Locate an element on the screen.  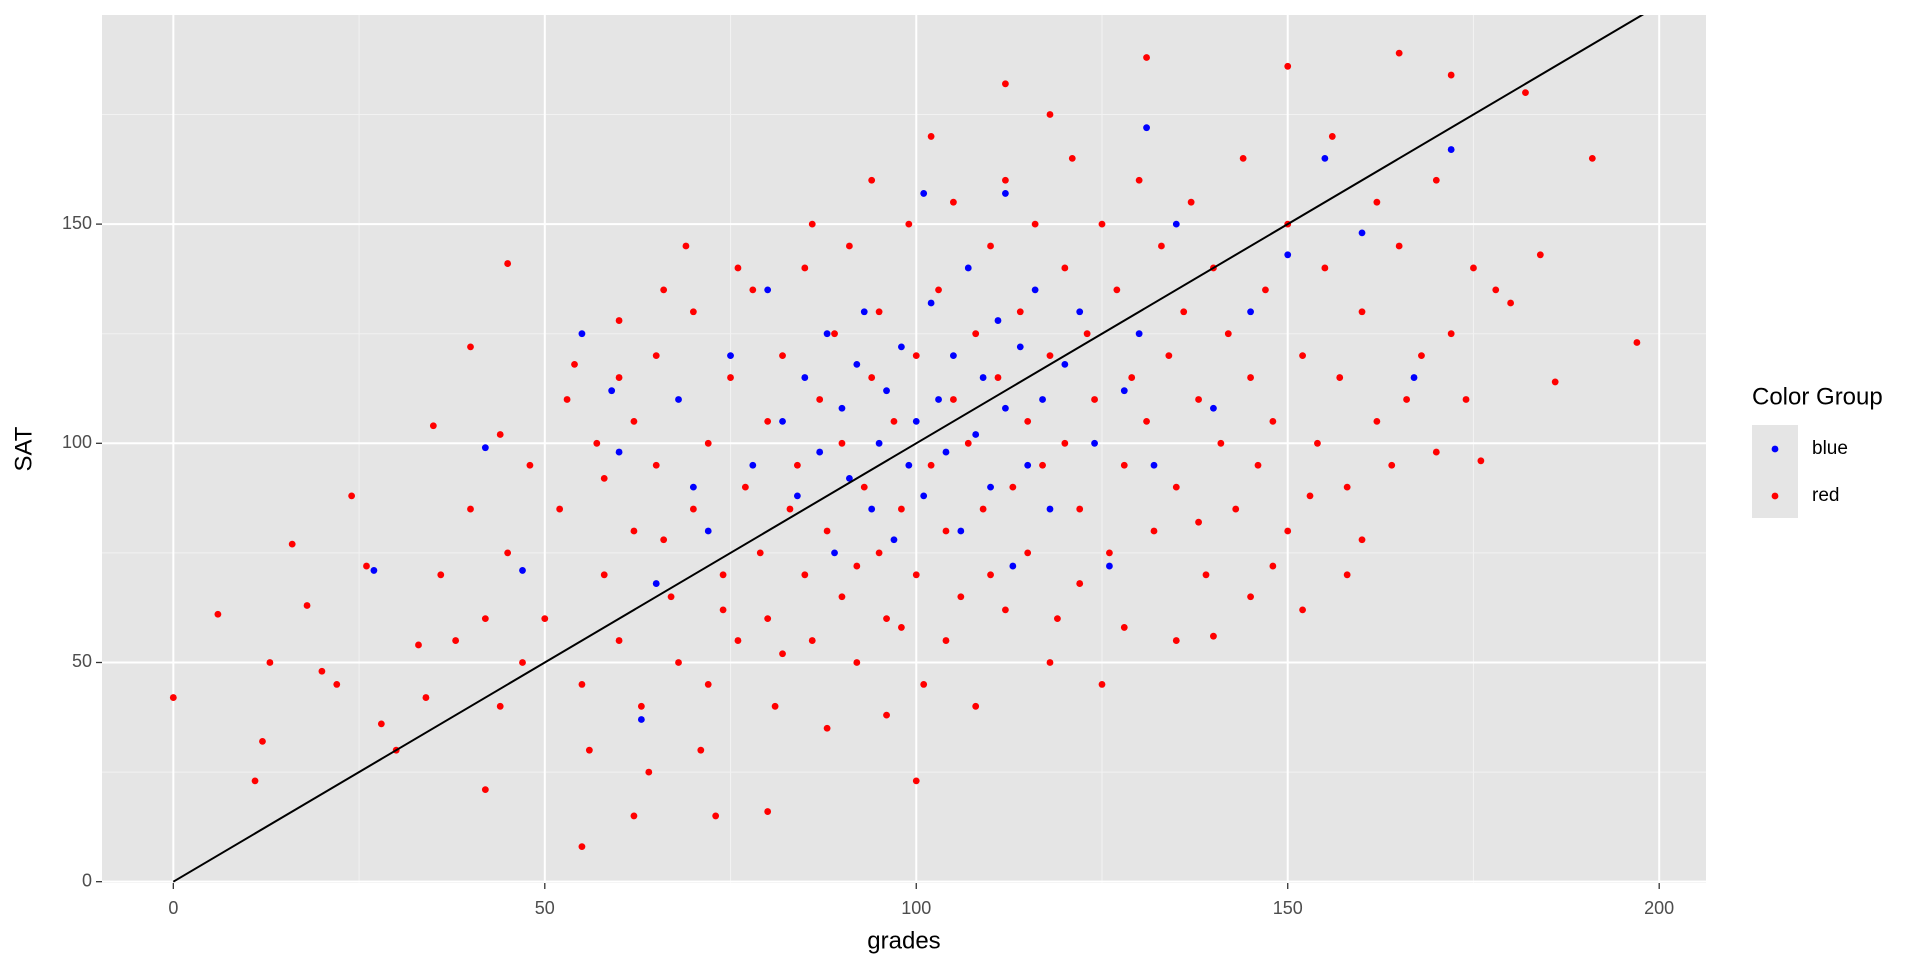
legend-label: blue is located at coordinates (1830, 448).